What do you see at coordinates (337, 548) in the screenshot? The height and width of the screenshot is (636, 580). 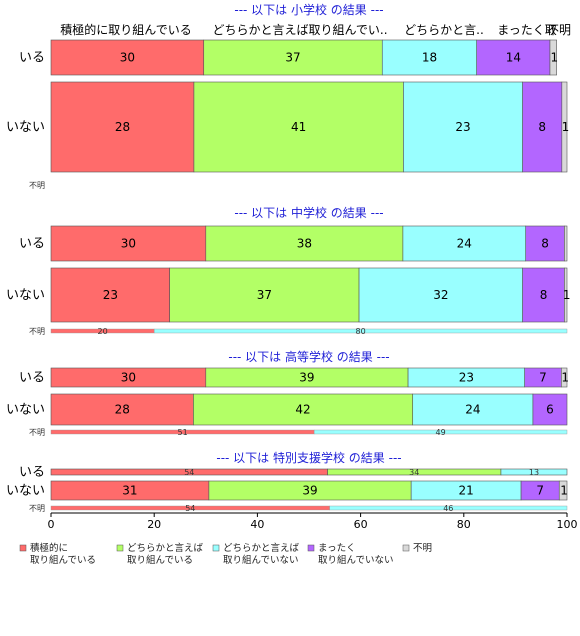 I see `legend-label: まったく` at bounding box center [337, 548].